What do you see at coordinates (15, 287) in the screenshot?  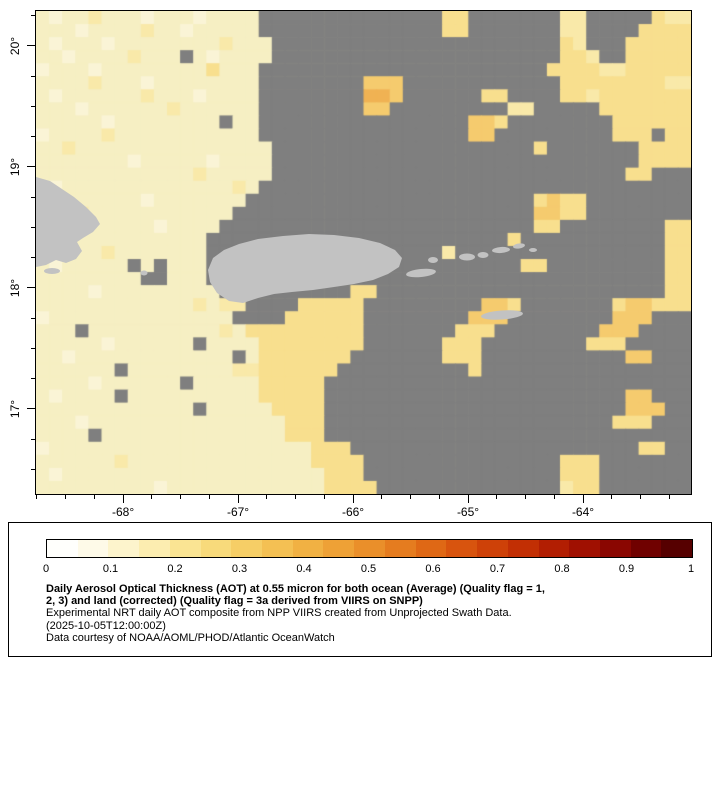 I see `lat-tick-label: 18°` at bounding box center [15, 287].